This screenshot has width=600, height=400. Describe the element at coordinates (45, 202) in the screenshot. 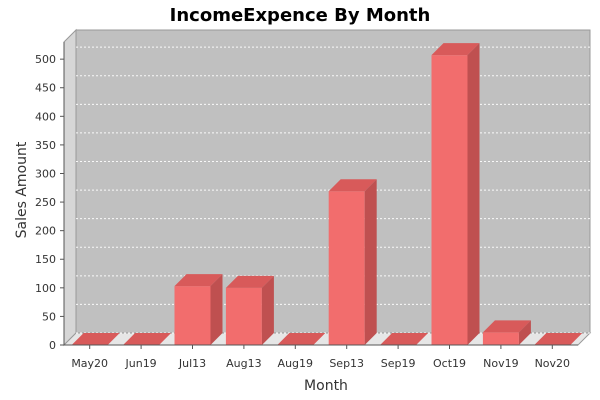

I see `y-tick-label: 250` at that location.